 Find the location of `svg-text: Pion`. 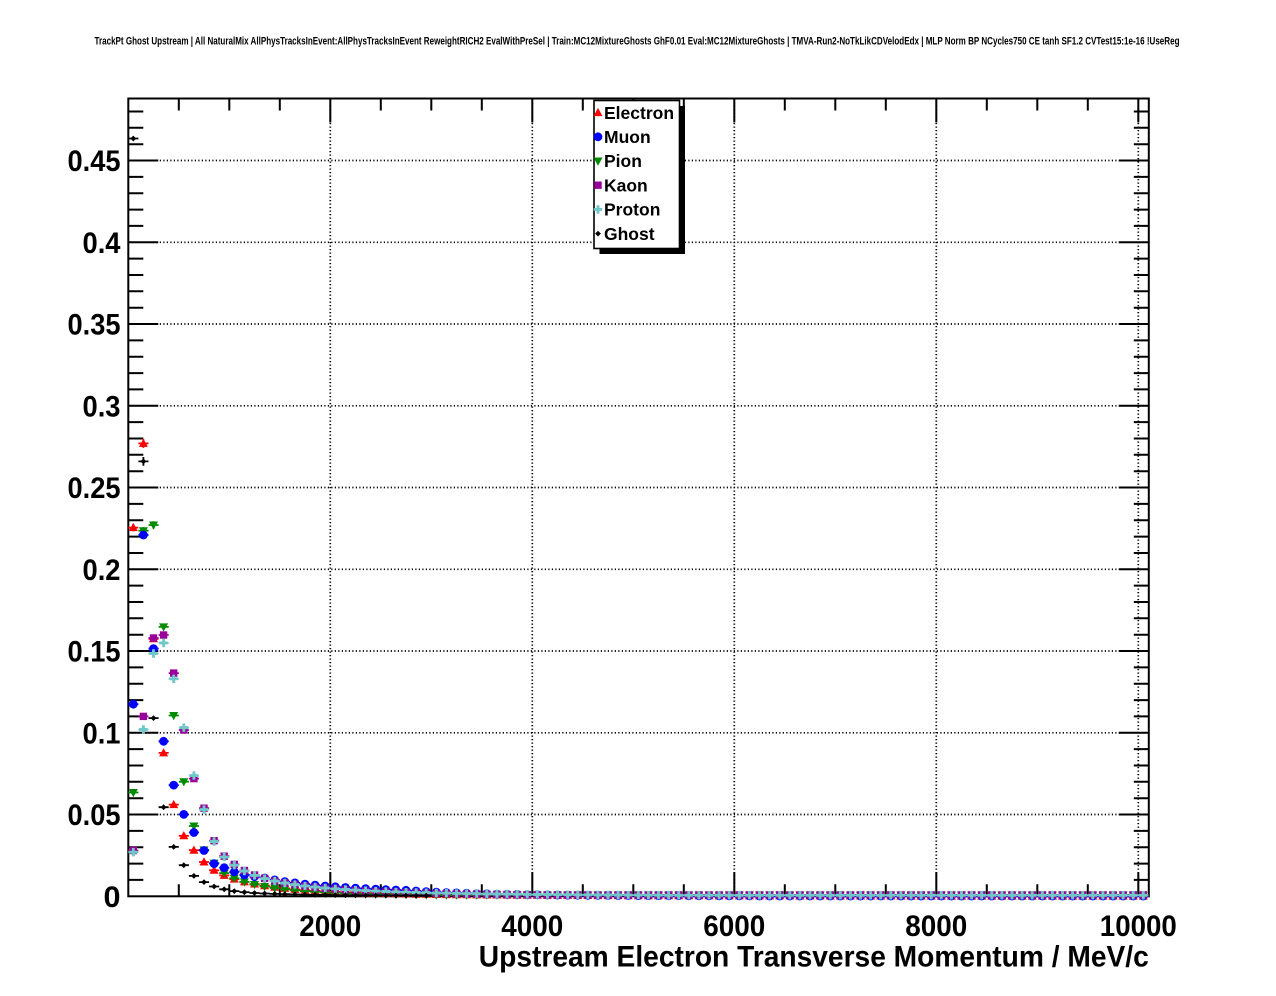

svg-text: Pion is located at coordinates (623, 161).